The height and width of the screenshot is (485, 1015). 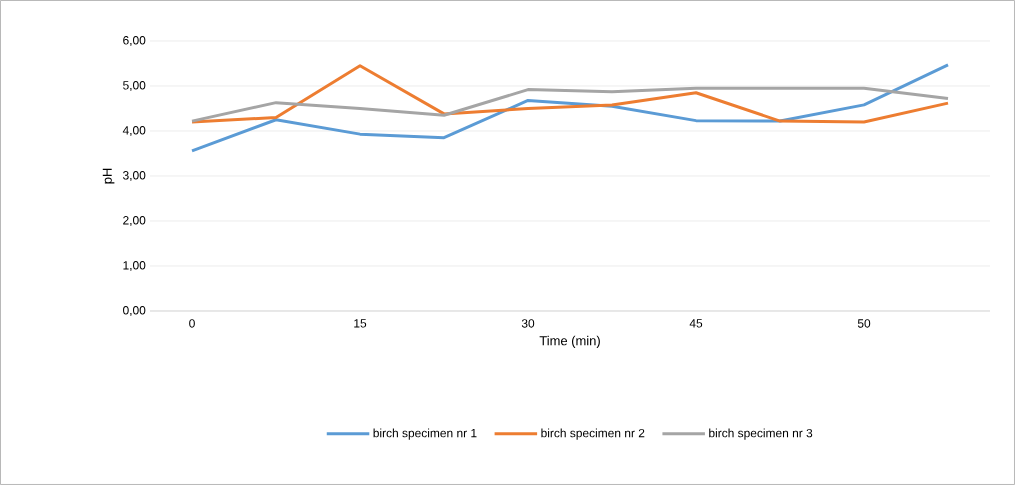 I want to click on x-tick-label: 0, so click(x=192, y=323).